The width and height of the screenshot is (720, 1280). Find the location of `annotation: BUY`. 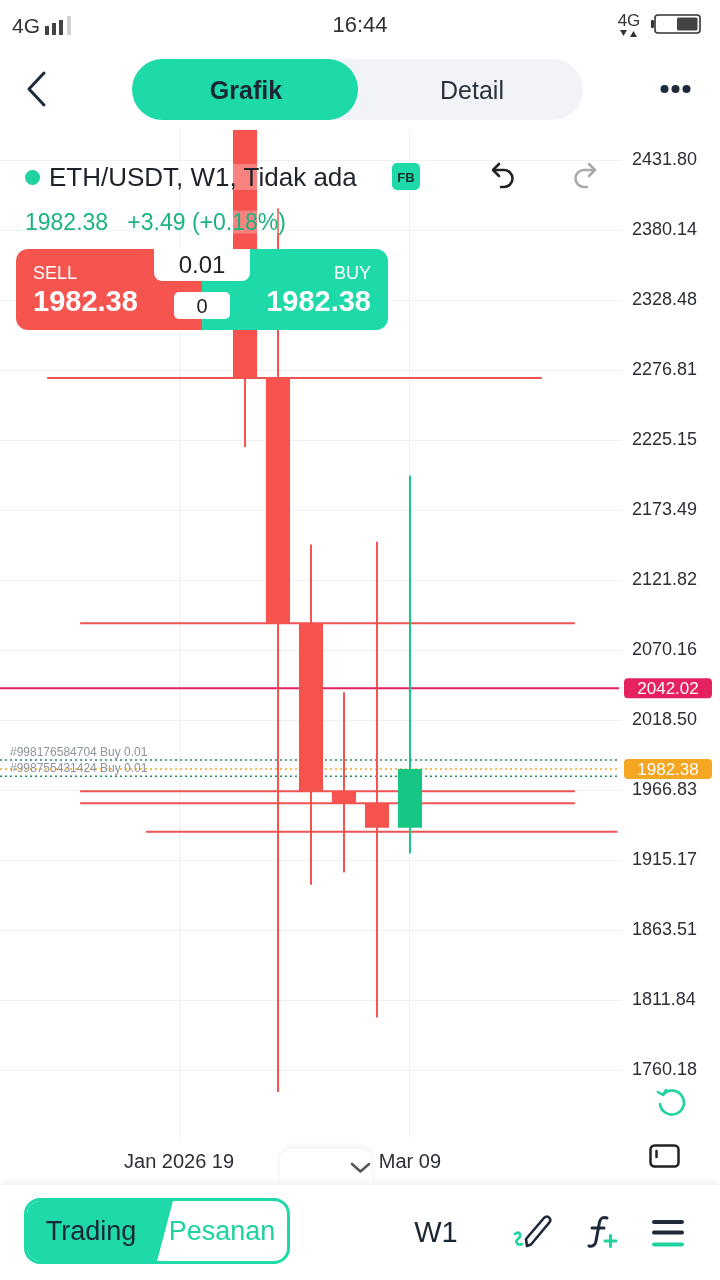

annotation: BUY is located at coordinates (352, 273).